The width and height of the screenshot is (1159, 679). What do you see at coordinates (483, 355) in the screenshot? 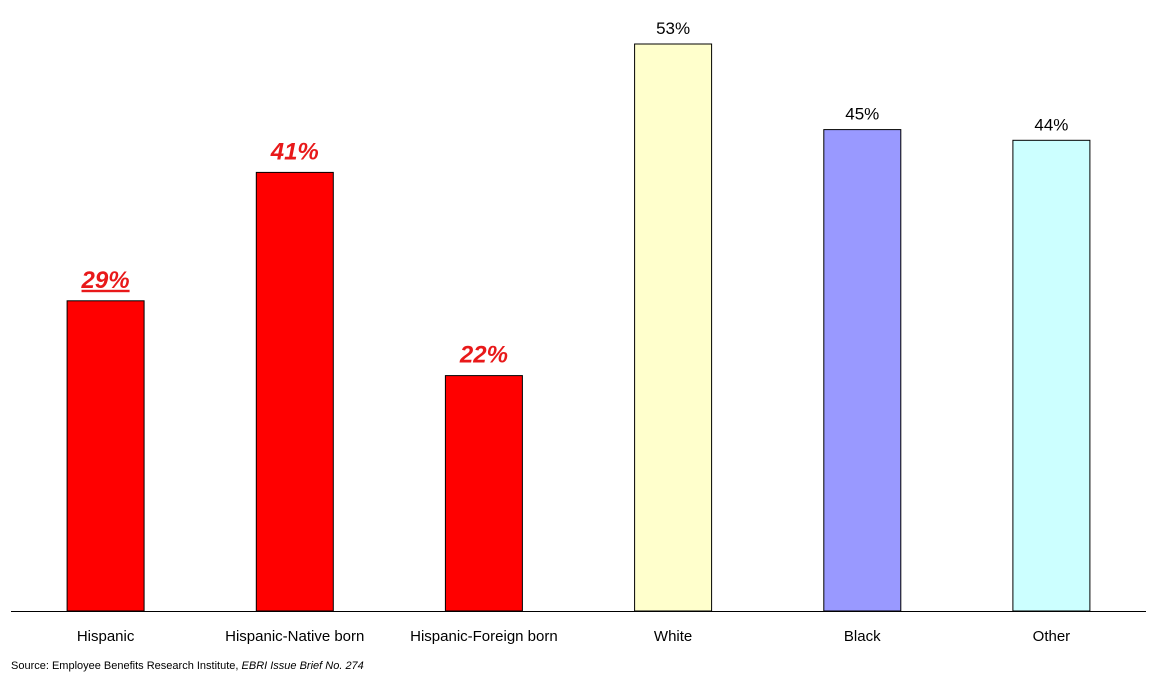
I see `data-label-hispanic-foreign-born: 22%` at bounding box center [483, 355].